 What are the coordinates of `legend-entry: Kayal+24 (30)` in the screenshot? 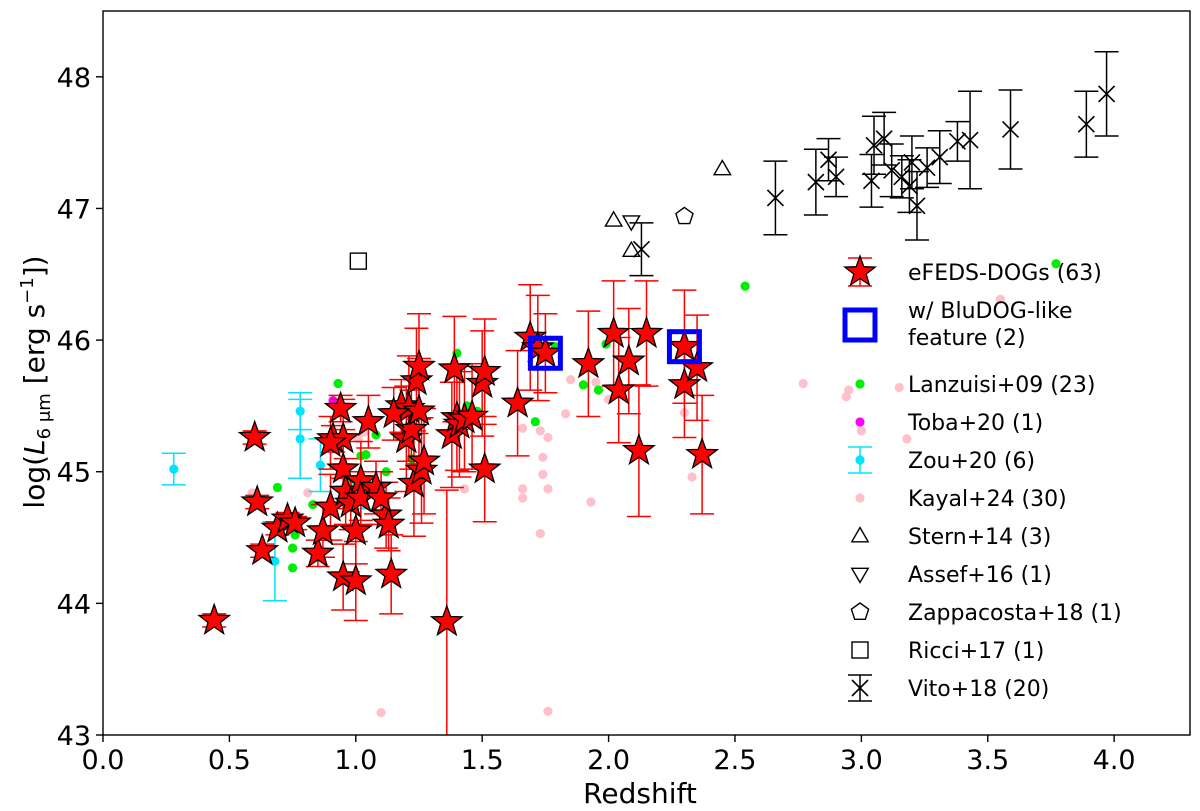 It's located at (961, 499).